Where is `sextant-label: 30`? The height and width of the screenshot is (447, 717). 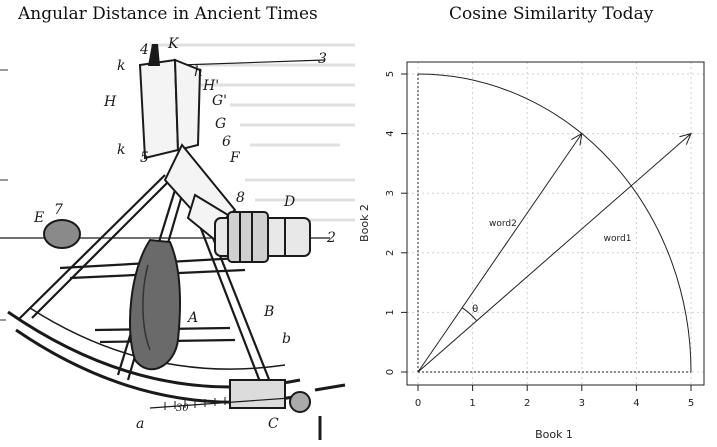 sextant-label: 30 is located at coordinates (182, 408).